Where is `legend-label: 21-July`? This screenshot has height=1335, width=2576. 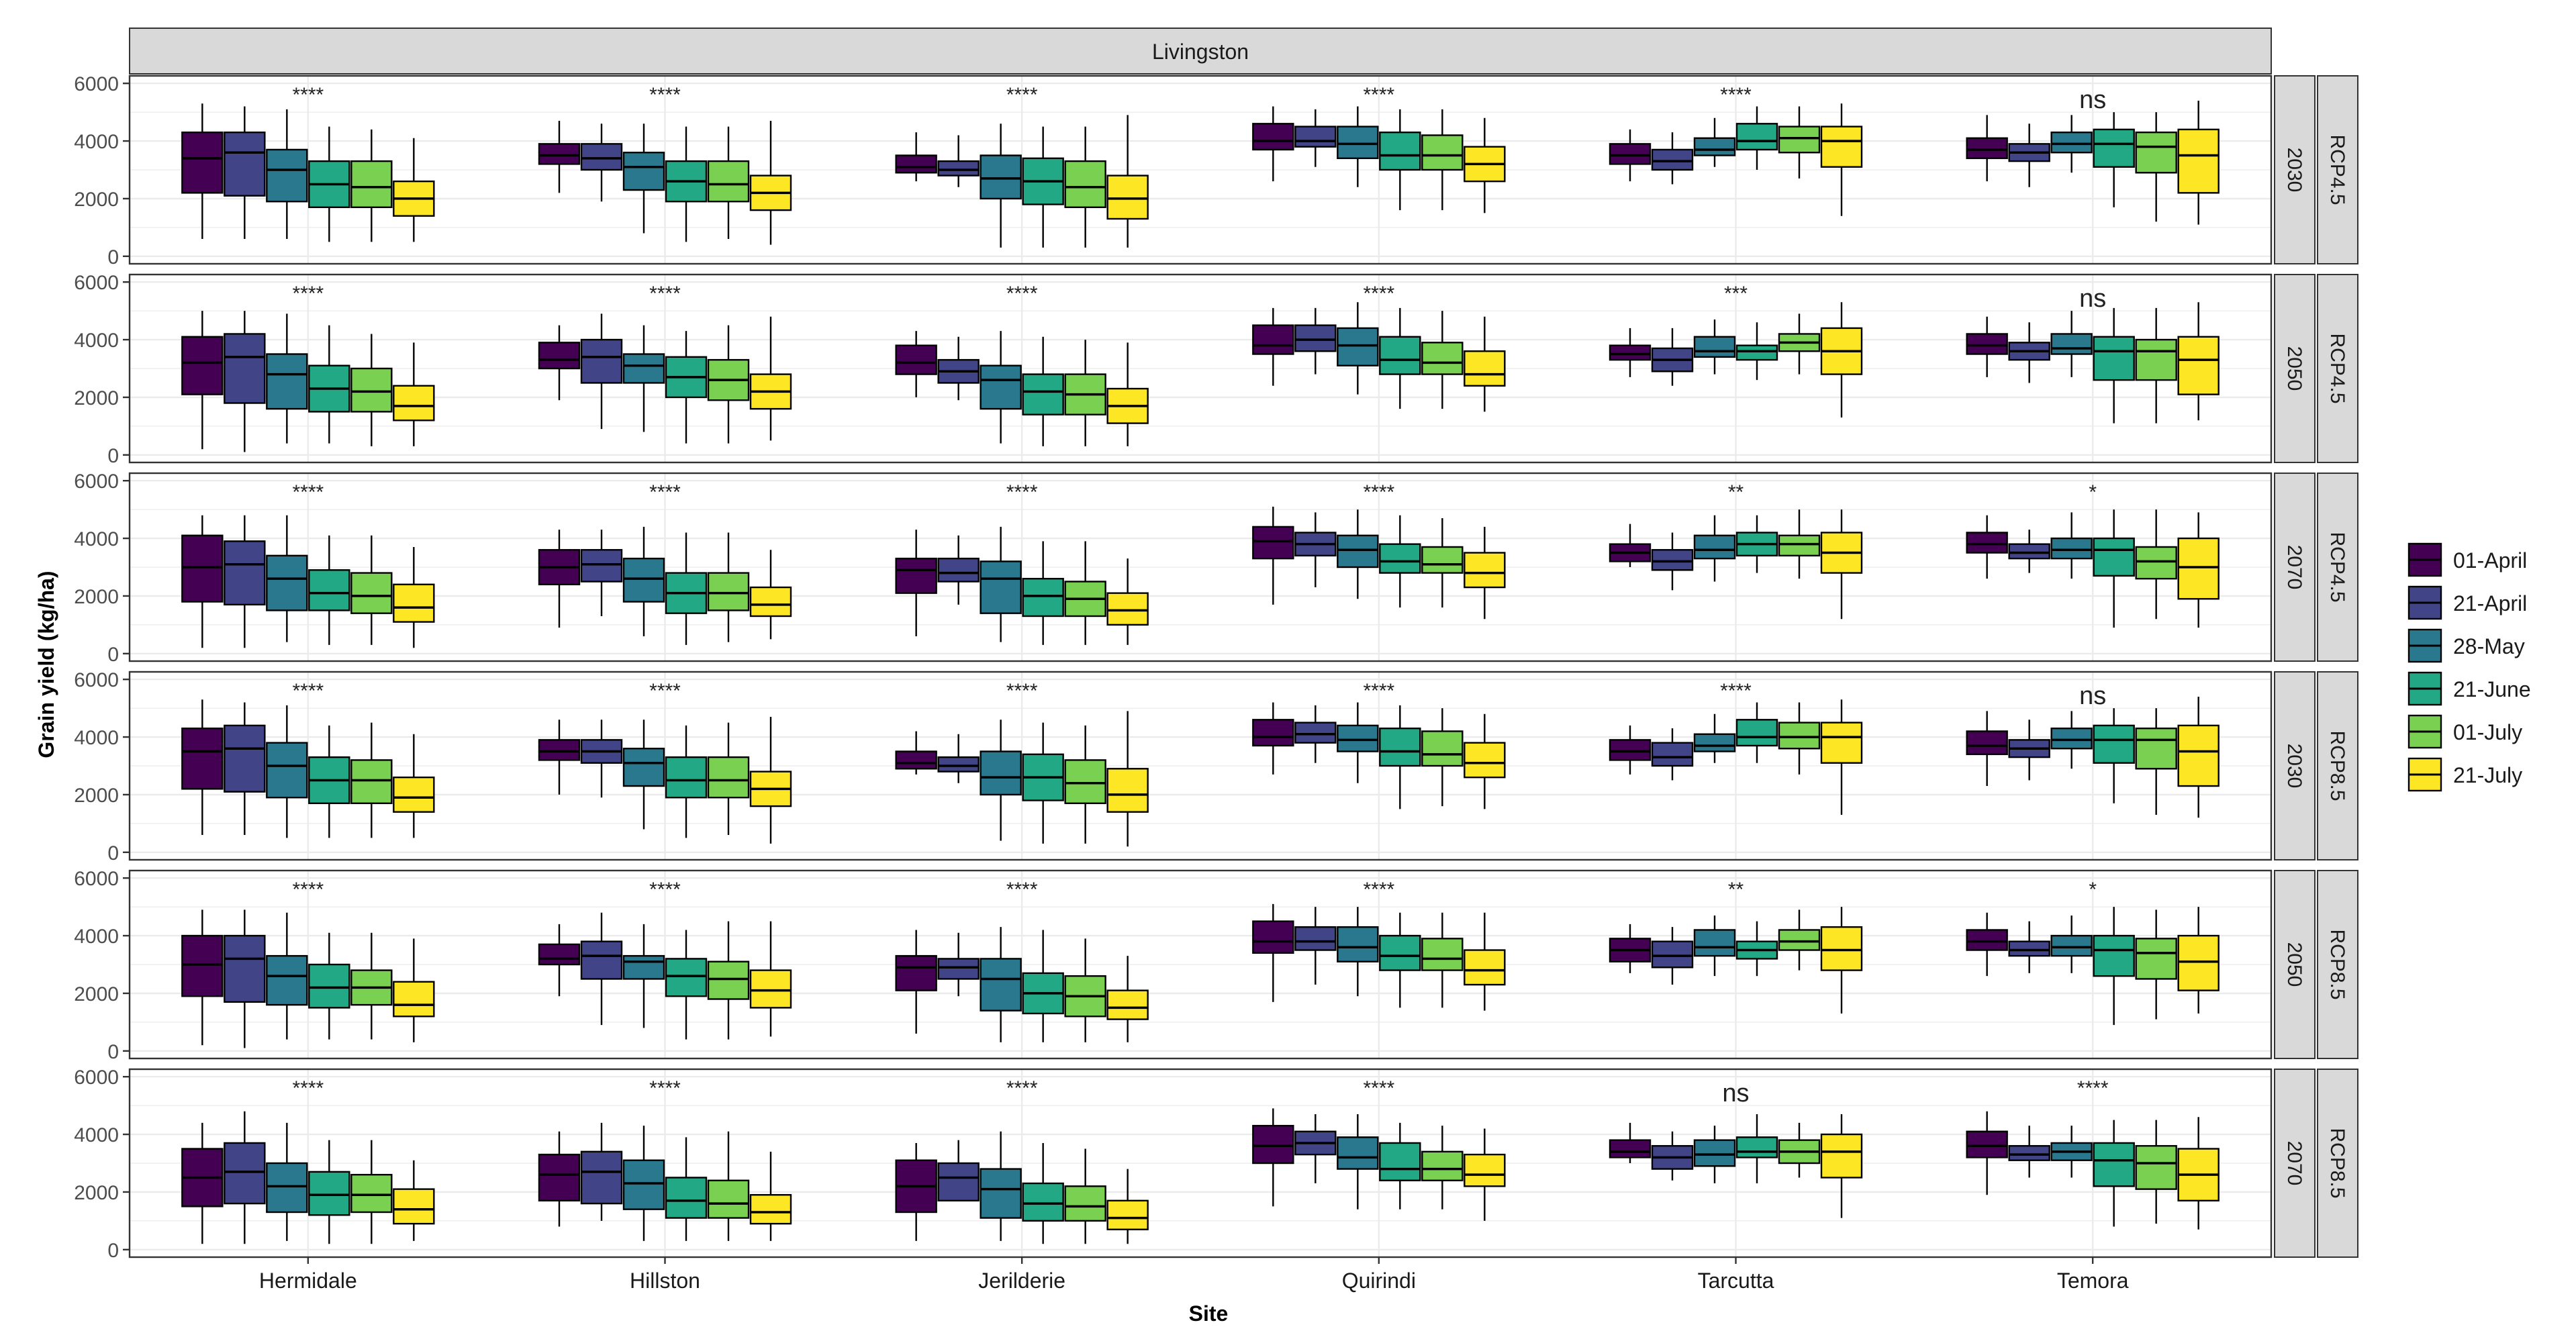 legend-label: 21-July is located at coordinates (2487, 775).